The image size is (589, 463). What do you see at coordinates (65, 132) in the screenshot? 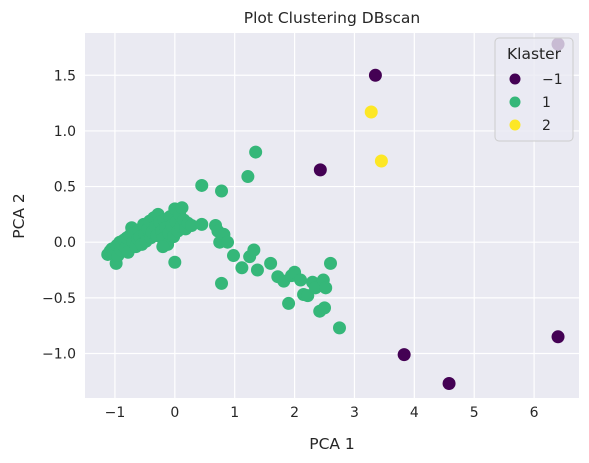
I see `y-tick-label: 1.0` at bounding box center [65, 132].